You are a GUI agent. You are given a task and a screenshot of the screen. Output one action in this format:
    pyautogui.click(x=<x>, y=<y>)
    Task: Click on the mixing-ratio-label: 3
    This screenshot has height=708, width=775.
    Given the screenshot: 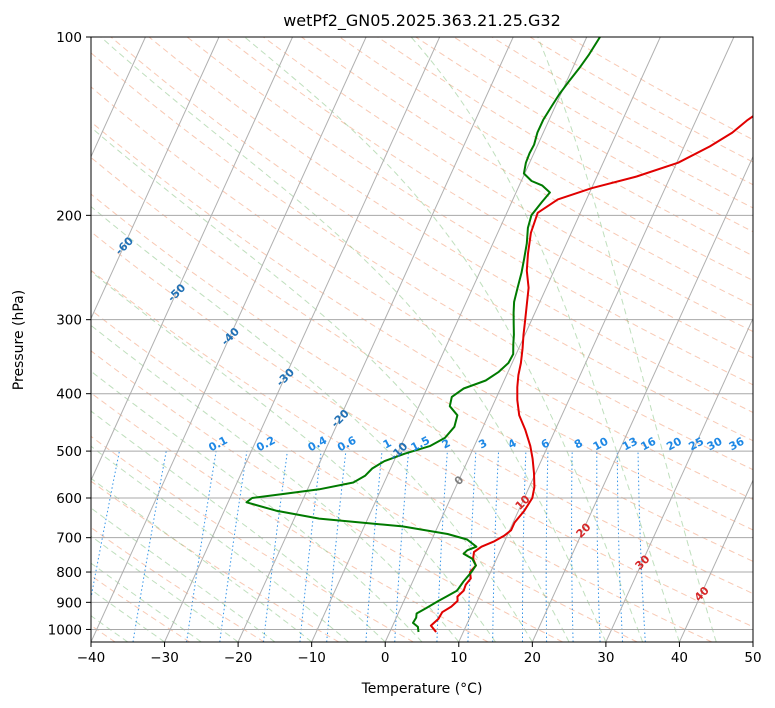 What is the action you would take?
    pyautogui.click(x=482, y=443)
    